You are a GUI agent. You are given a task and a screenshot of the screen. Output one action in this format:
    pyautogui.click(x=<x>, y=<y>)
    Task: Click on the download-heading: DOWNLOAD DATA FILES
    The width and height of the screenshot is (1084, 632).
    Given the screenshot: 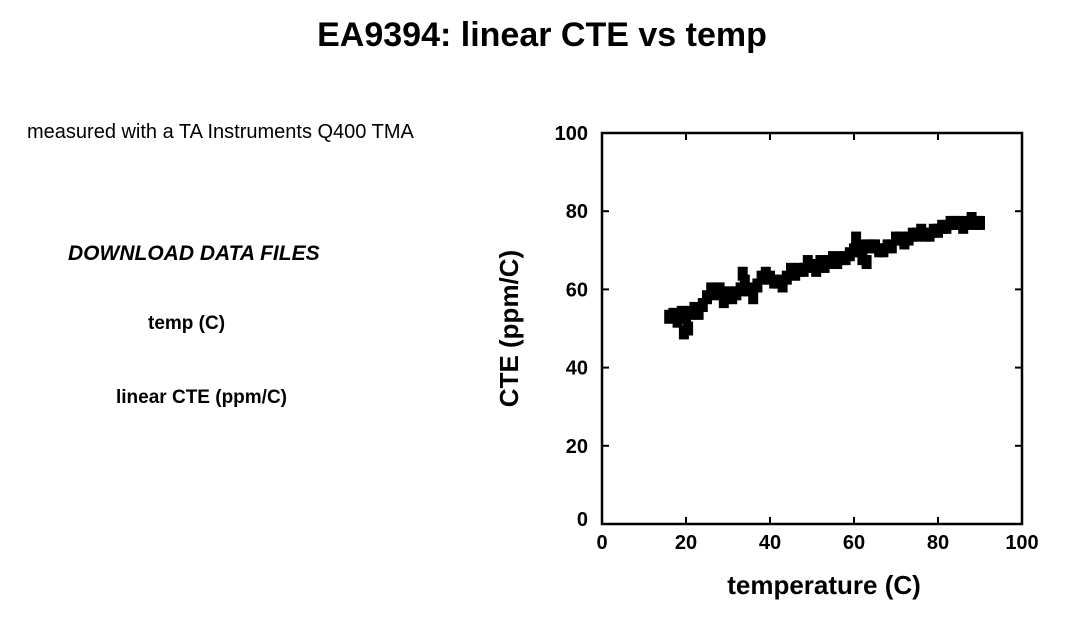 What is the action you would take?
    pyautogui.click(x=194, y=253)
    